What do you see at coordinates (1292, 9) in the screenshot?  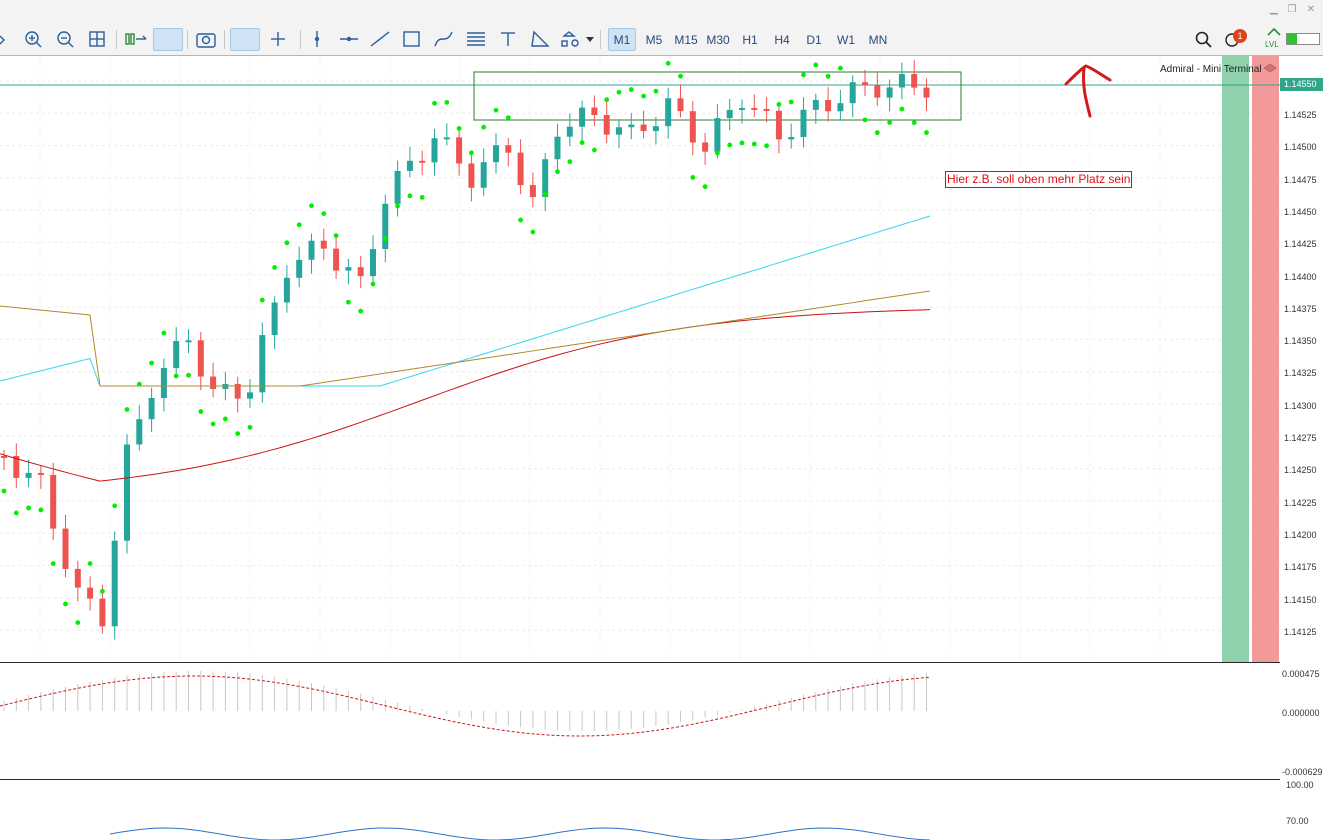 I see `restore-icon: ❐` at bounding box center [1292, 9].